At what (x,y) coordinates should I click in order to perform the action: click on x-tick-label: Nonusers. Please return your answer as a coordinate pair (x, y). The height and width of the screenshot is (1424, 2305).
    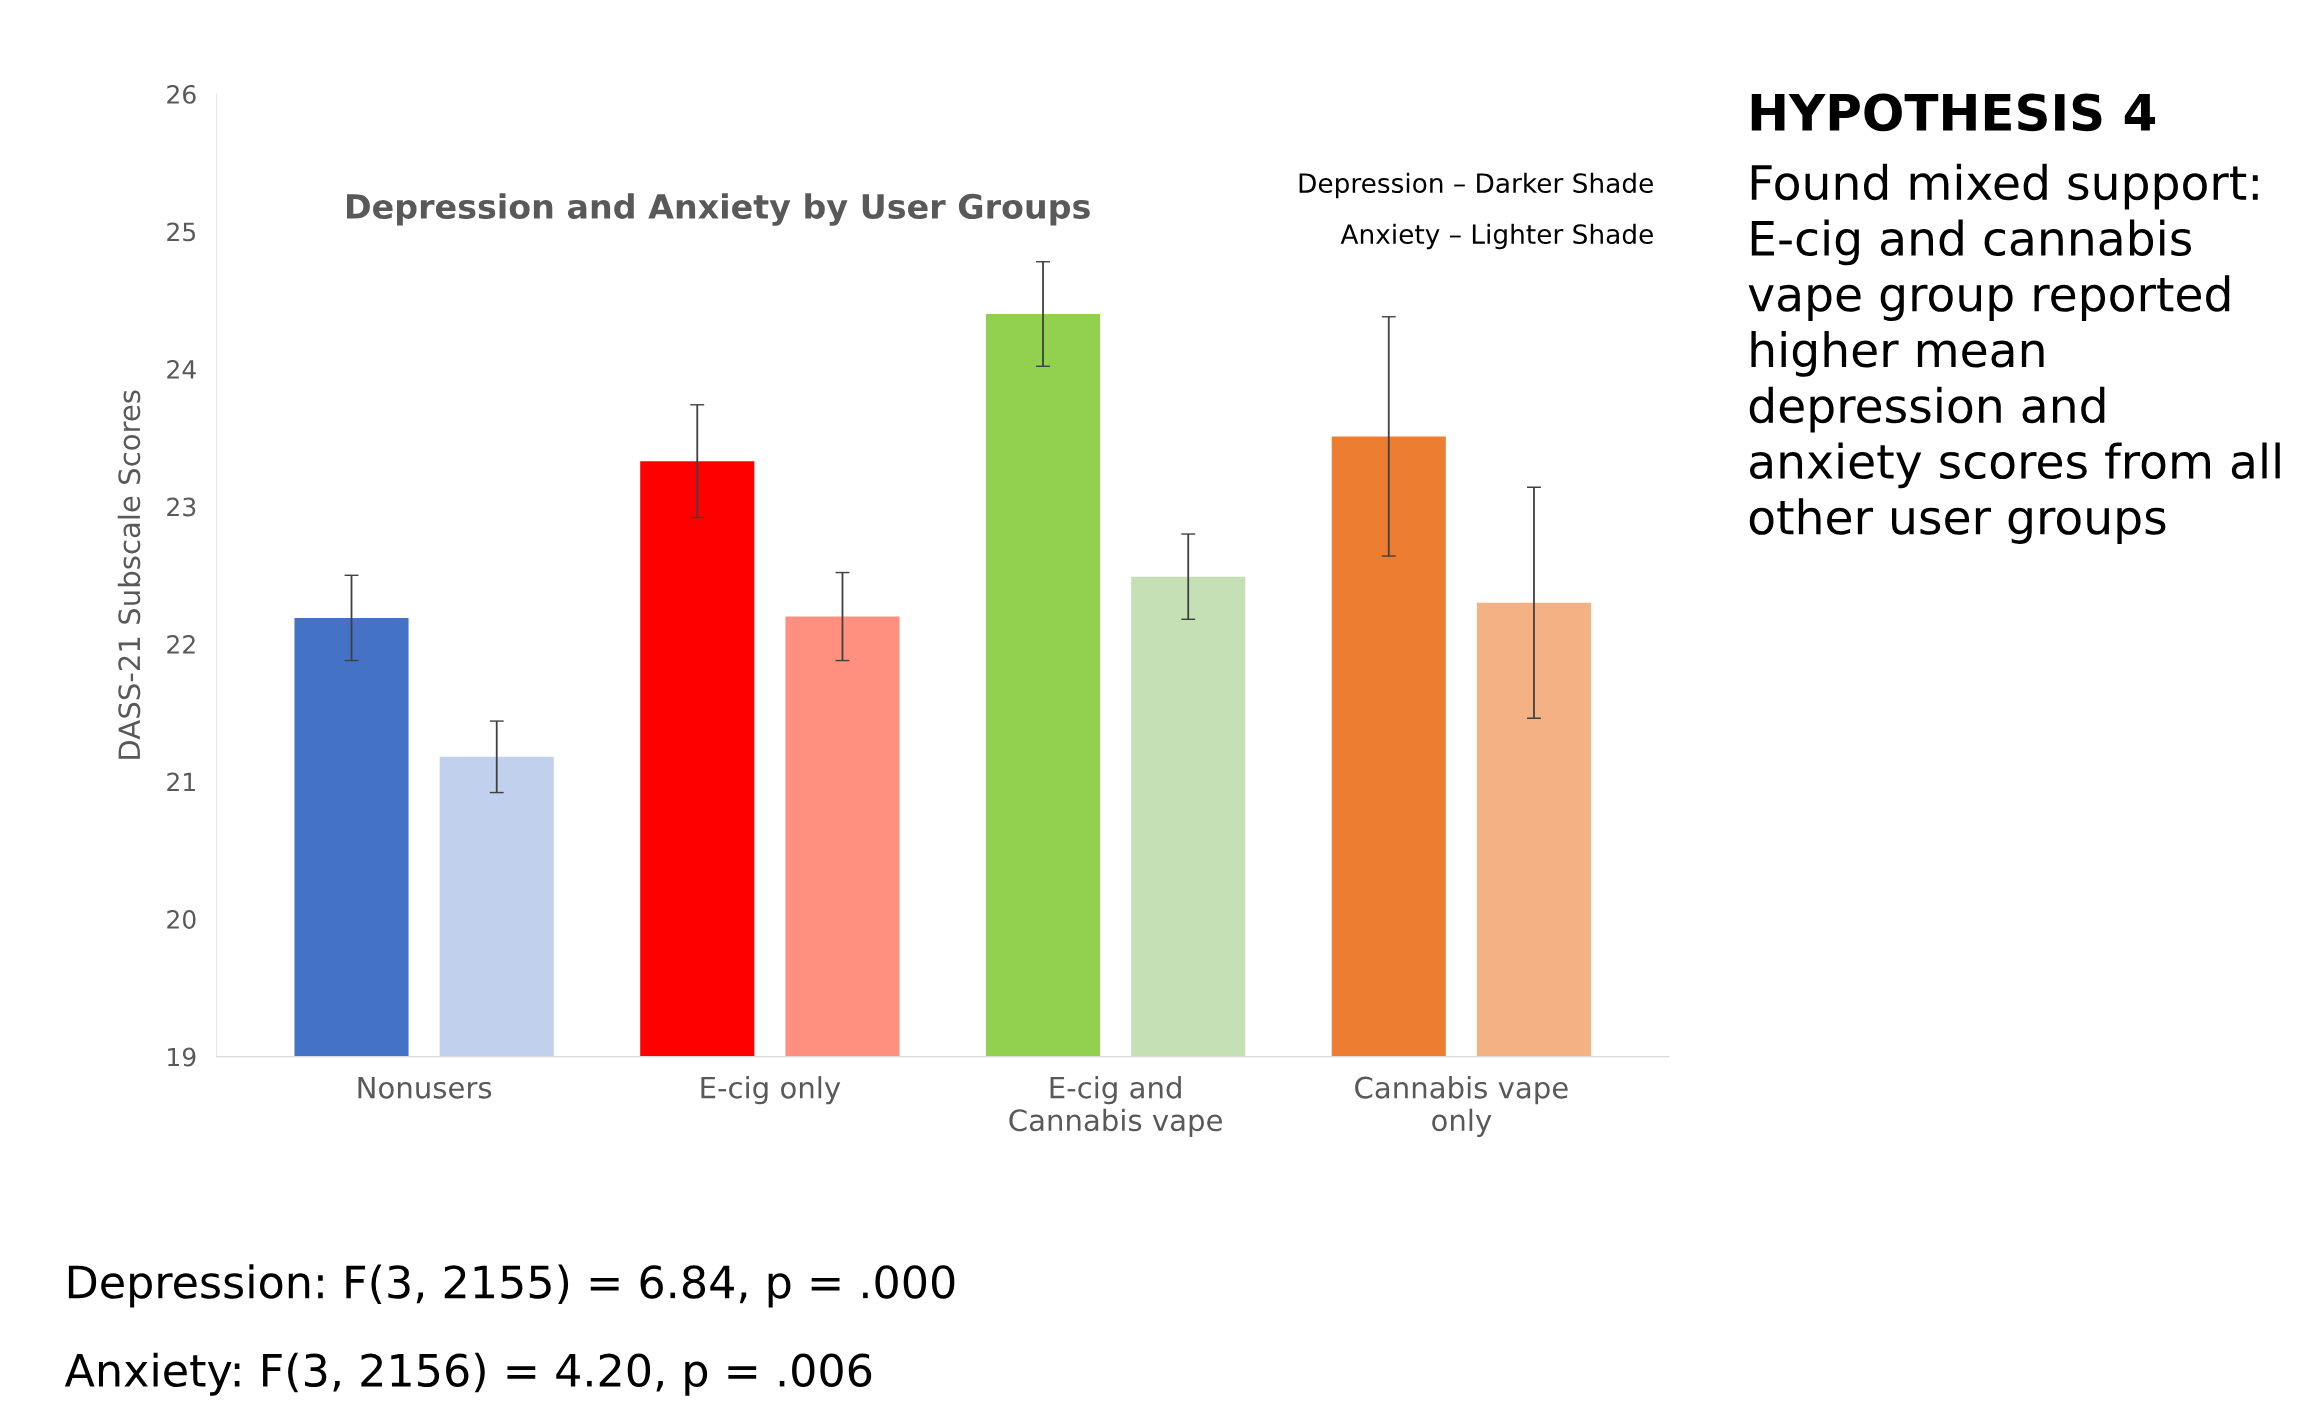
    Looking at the image, I should click on (425, 1087).